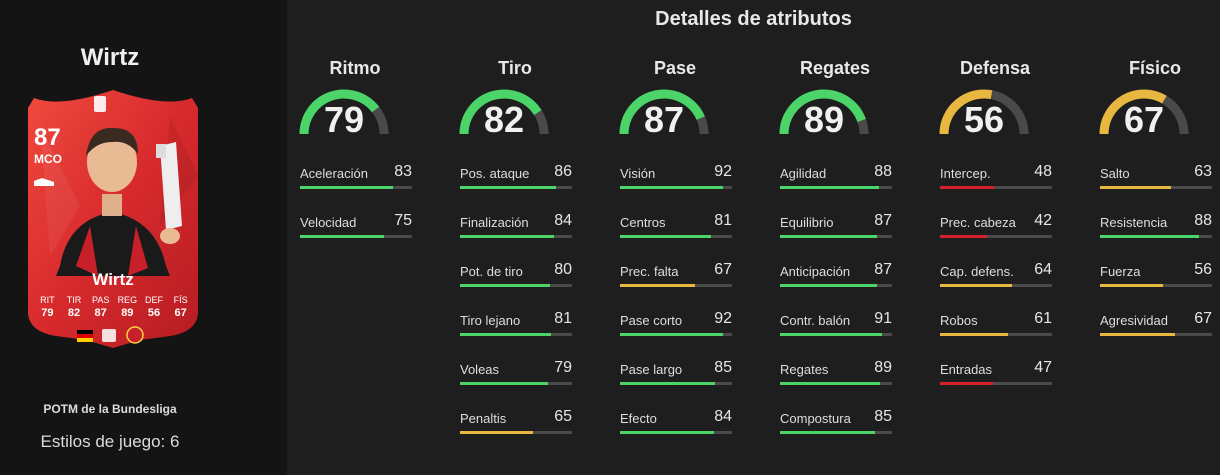 The image size is (1220, 475). I want to click on category-title: Ritmo, so click(355, 68).